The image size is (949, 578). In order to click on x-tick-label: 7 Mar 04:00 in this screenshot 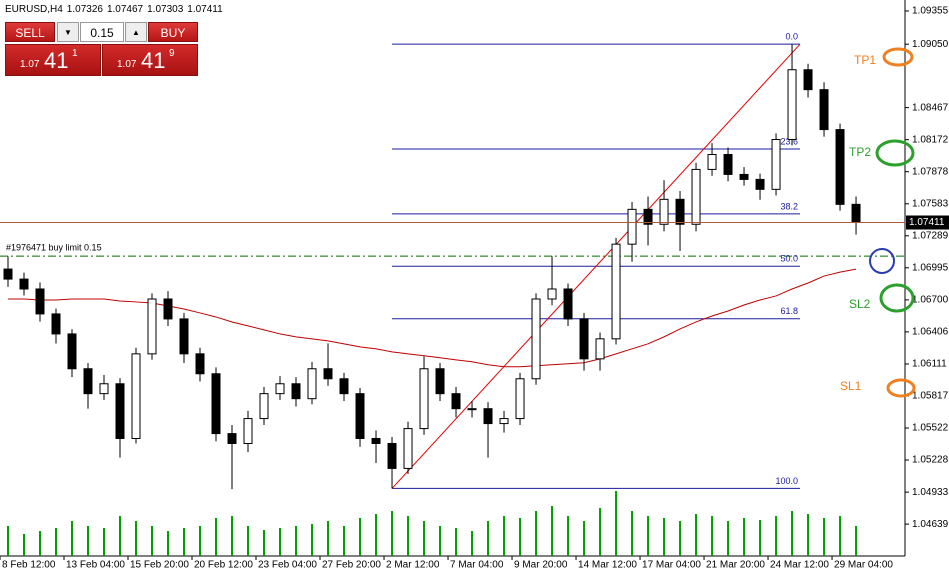, I will do `click(477, 565)`.